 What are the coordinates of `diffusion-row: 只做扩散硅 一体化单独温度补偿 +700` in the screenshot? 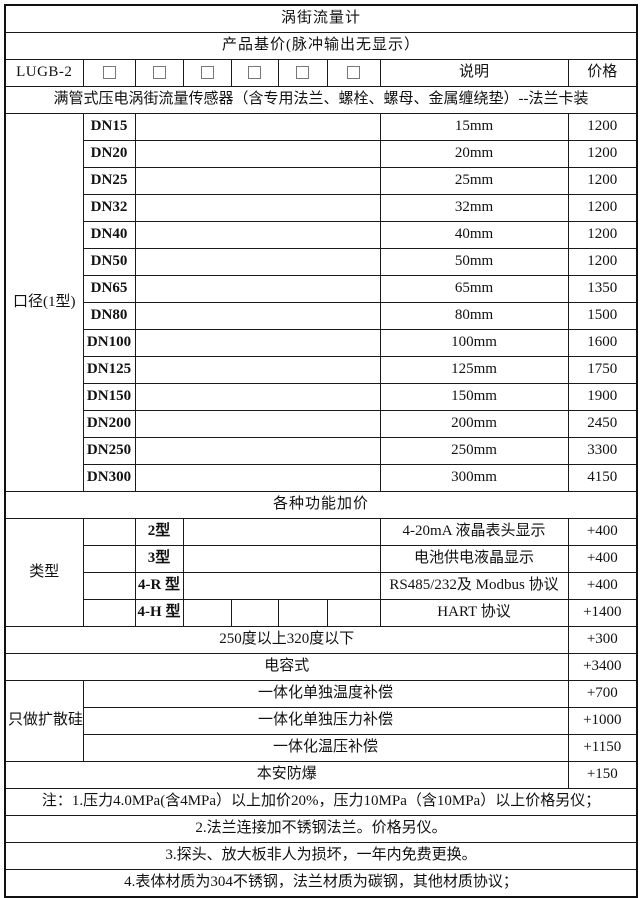 It's located at (321, 721).